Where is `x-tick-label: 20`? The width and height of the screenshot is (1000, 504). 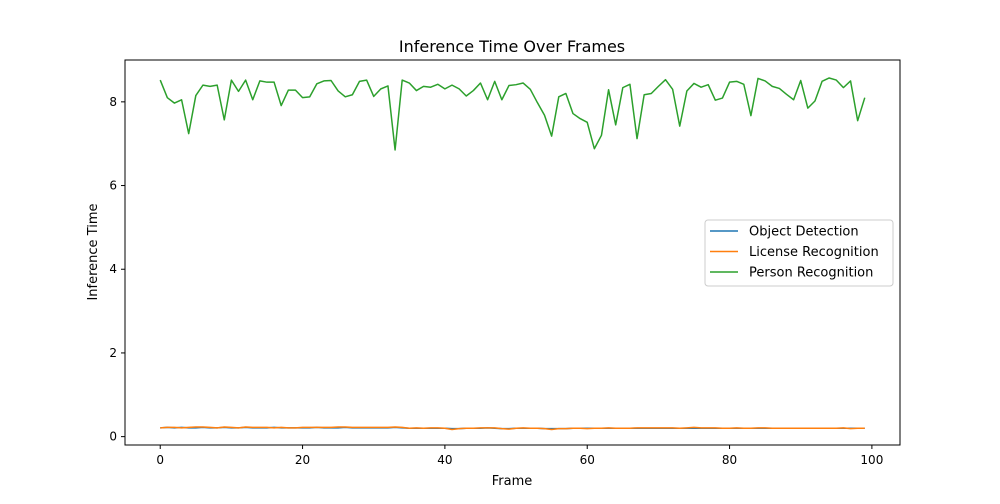 x-tick-label: 20 is located at coordinates (302, 460).